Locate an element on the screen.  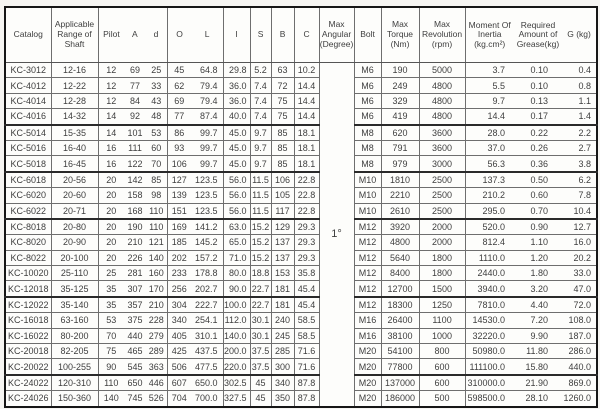
cell-c: 14.4 is located at coordinates (306, 85).